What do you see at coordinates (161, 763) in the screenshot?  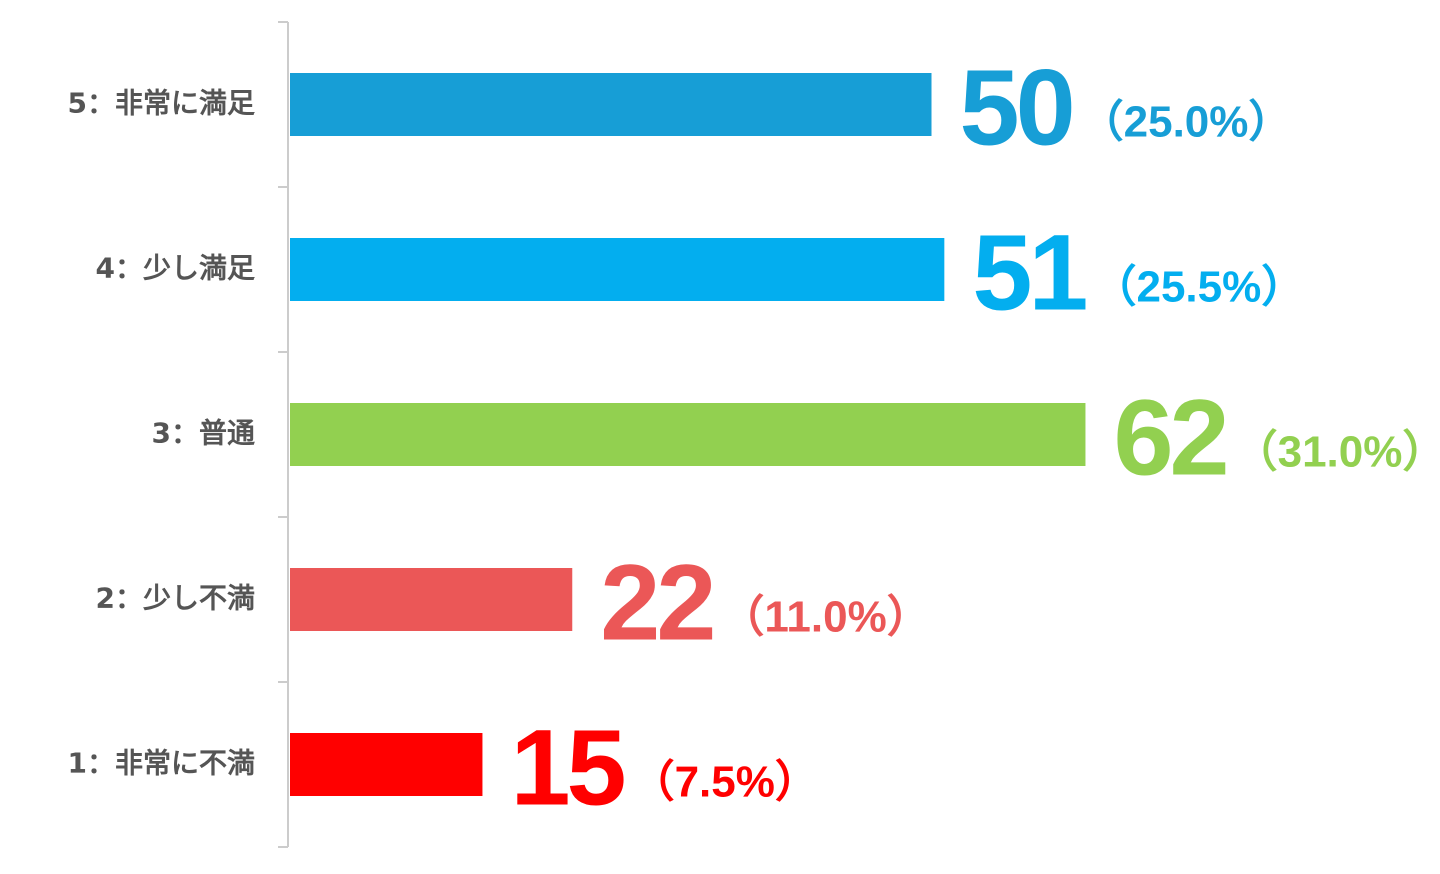 I see `category-label: 1：非常に不満` at bounding box center [161, 763].